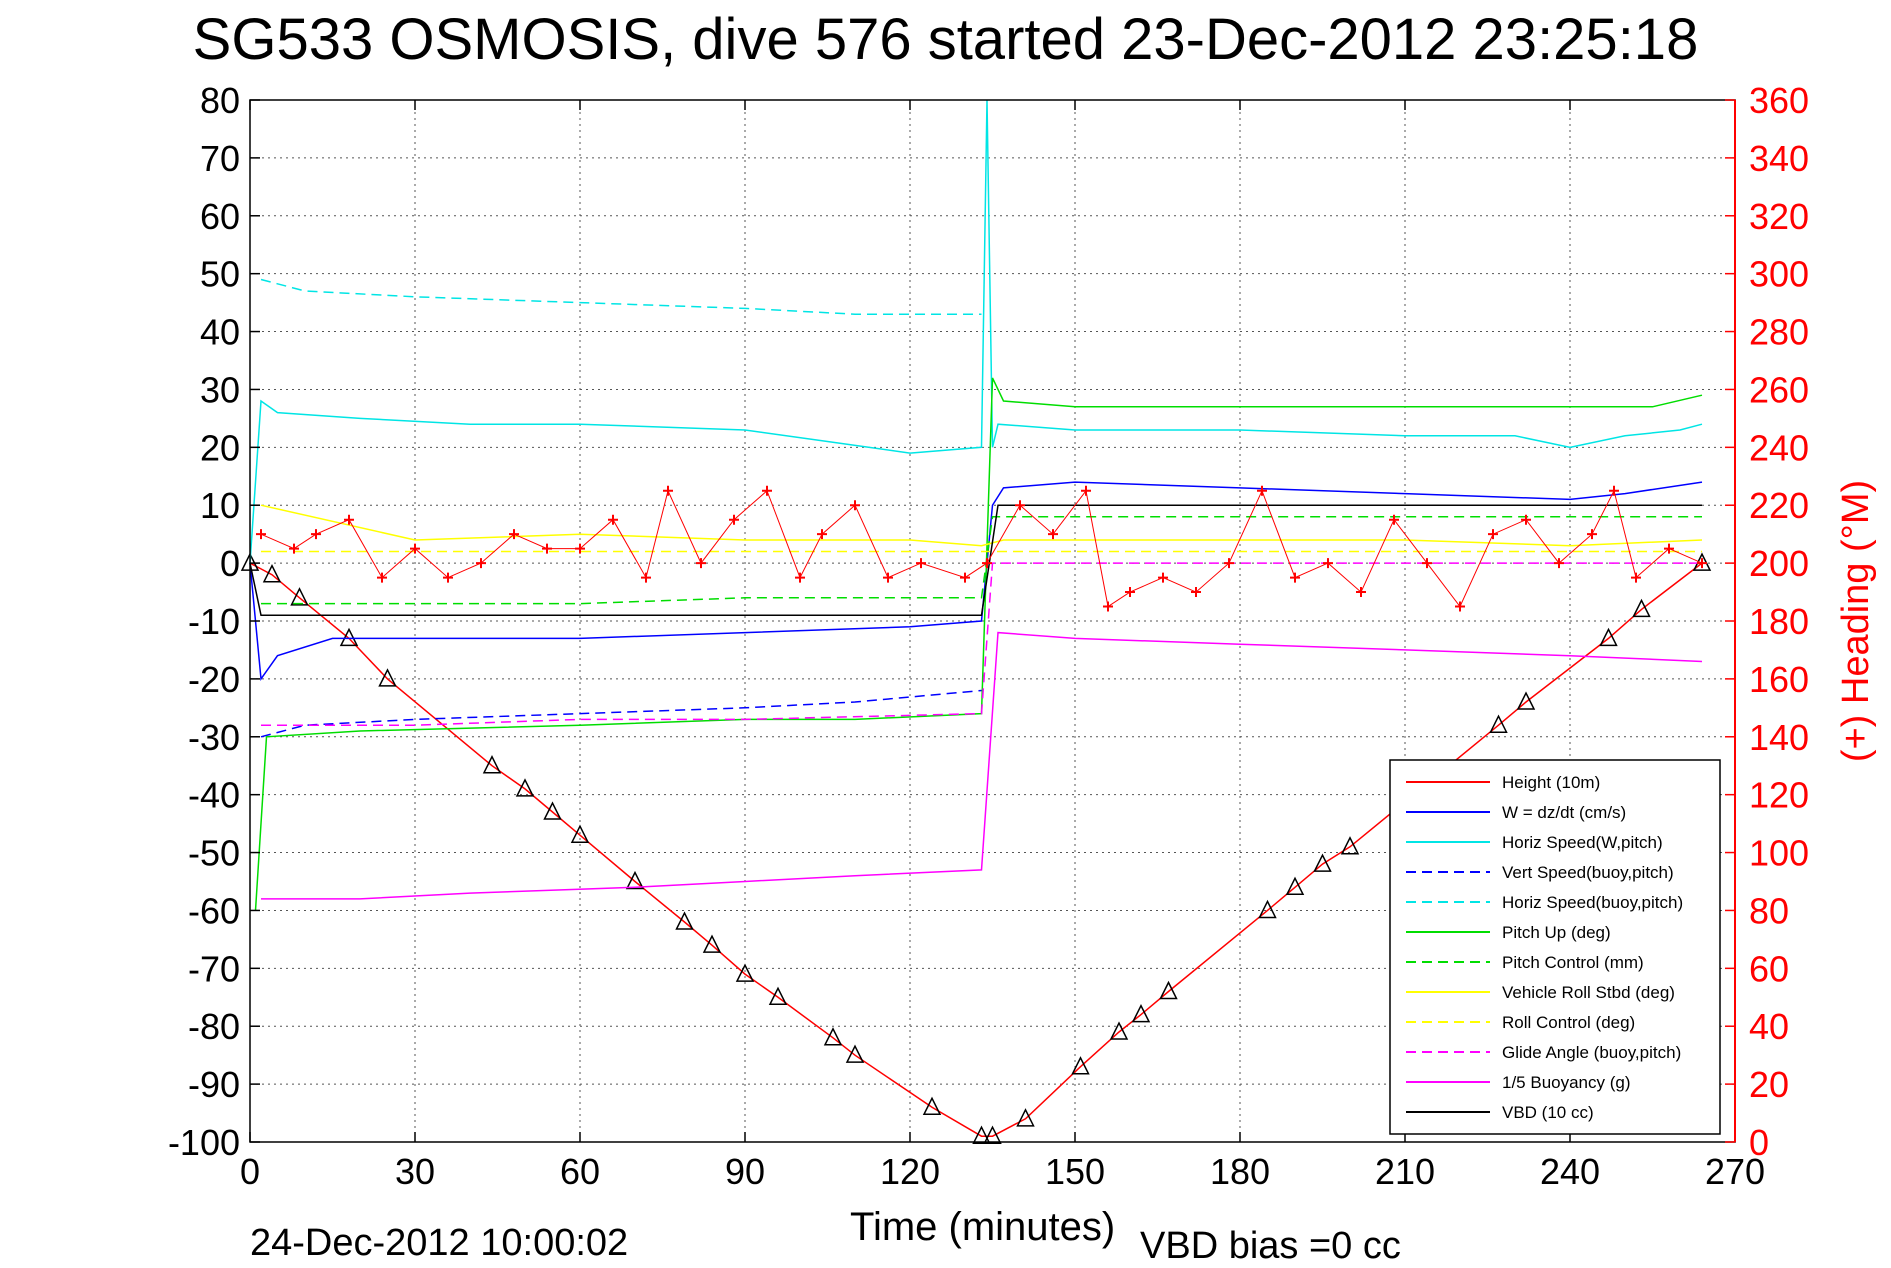  Describe the element at coordinates (214, 679) in the screenshot. I see `y-tick-label: -20` at that location.